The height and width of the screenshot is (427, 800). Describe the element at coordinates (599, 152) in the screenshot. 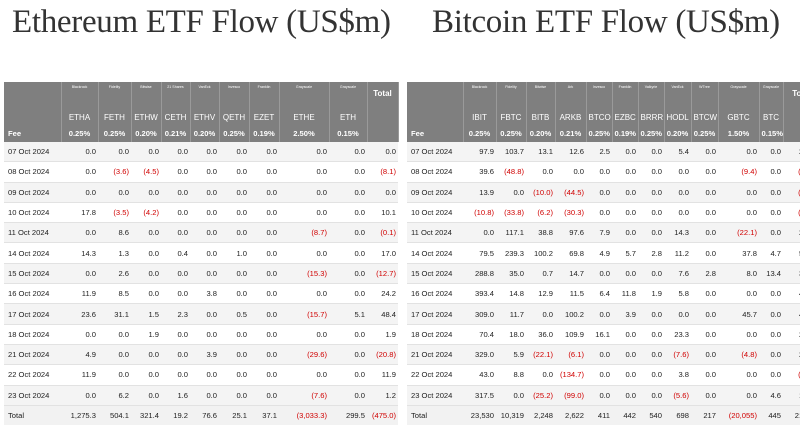

I see `flow-value: 2.5` at that location.